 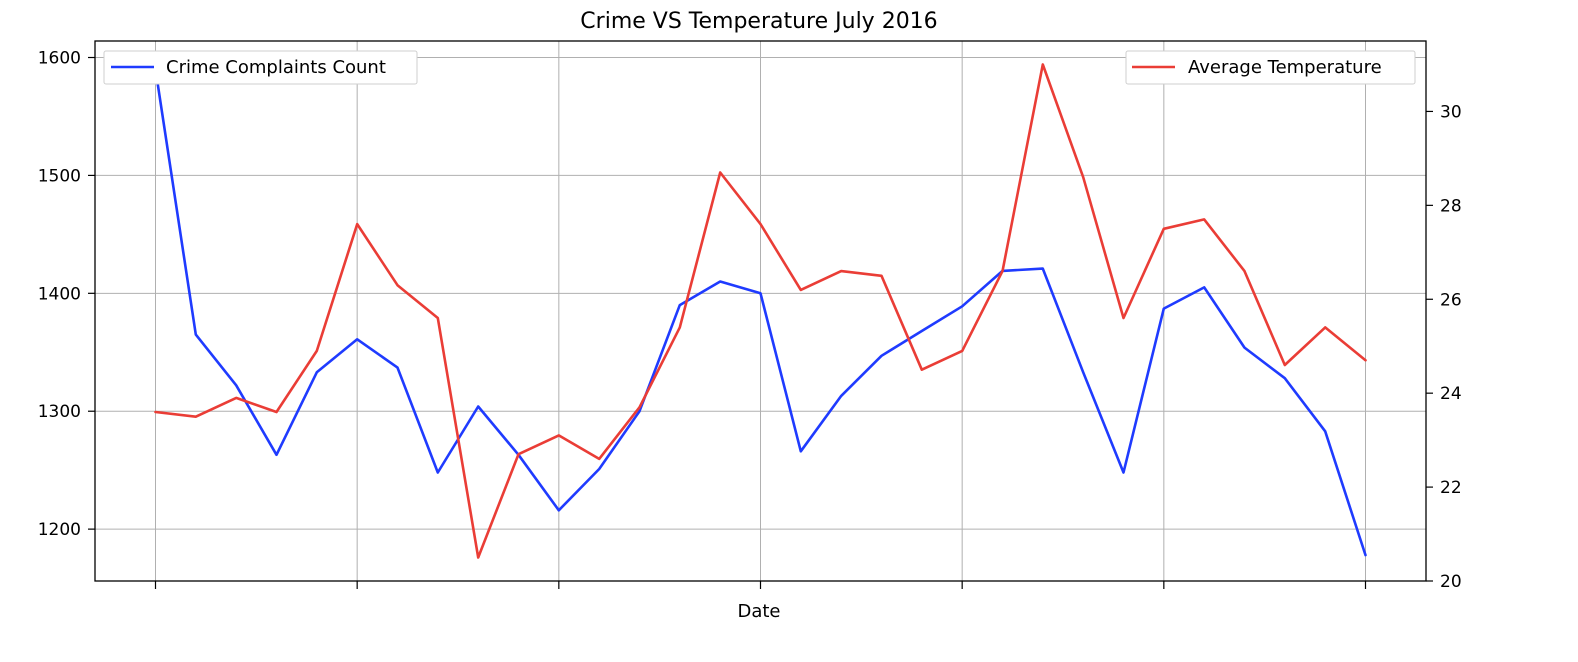 What do you see at coordinates (1451, 582) in the screenshot?
I see `right-axis-tick-label: 20` at bounding box center [1451, 582].